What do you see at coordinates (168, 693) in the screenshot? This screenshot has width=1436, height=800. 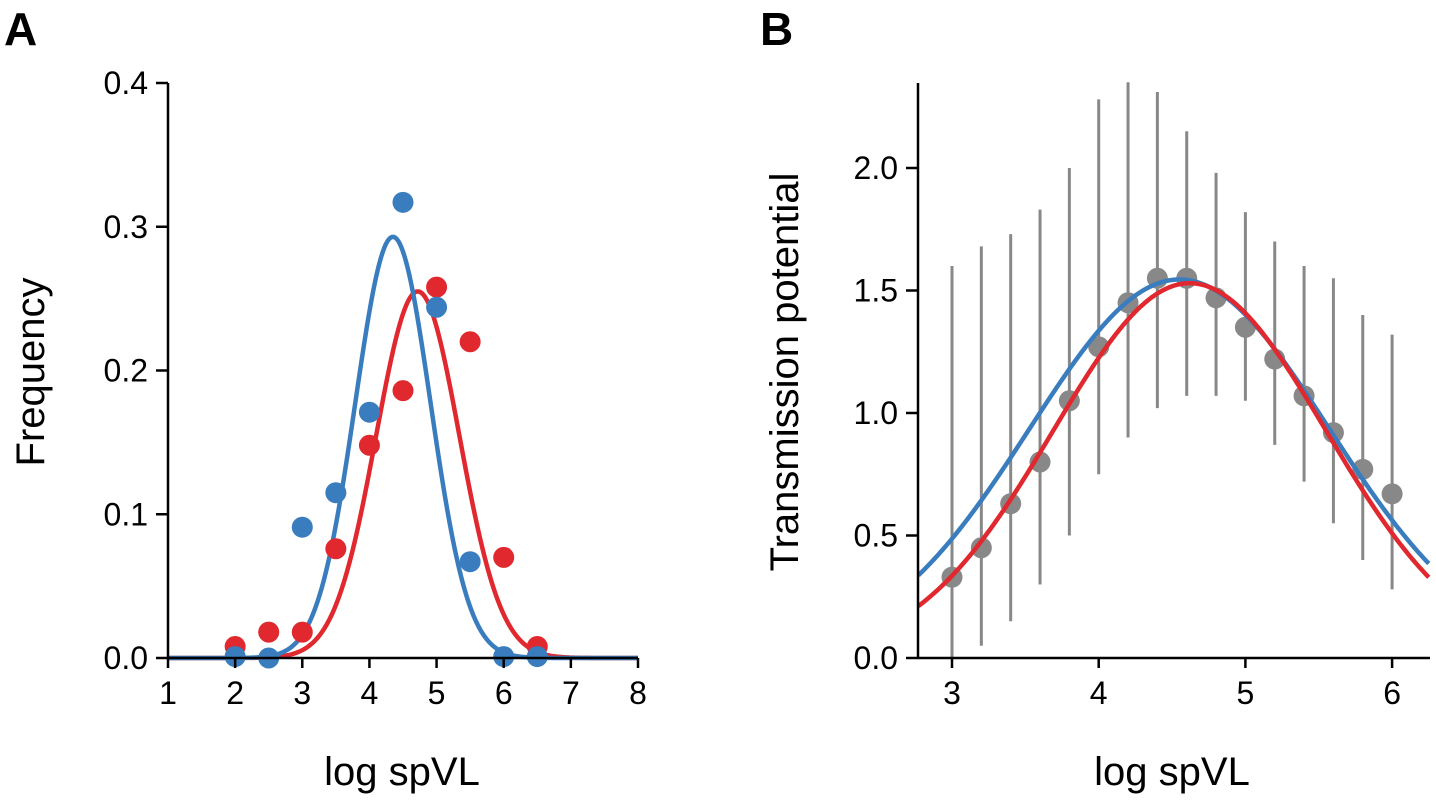 I see `panel-a-x-tick-label: 1` at bounding box center [168, 693].